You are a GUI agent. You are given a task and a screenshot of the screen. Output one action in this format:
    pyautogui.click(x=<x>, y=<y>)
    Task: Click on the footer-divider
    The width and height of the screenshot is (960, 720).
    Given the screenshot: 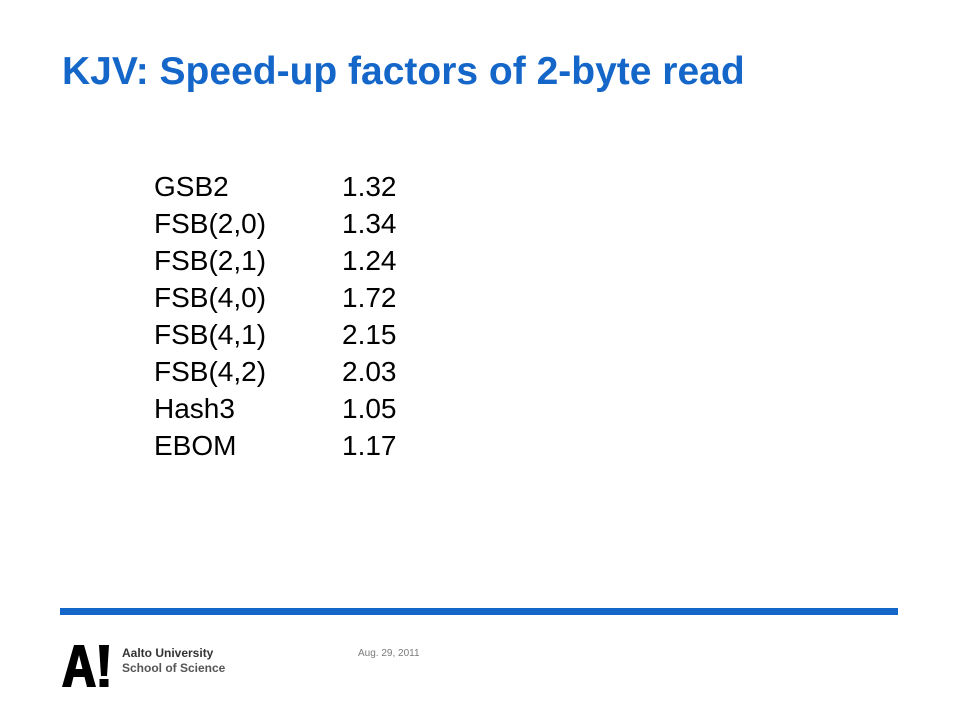 What is the action you would take?
    pyautogui.click(x=479, y=611)
    